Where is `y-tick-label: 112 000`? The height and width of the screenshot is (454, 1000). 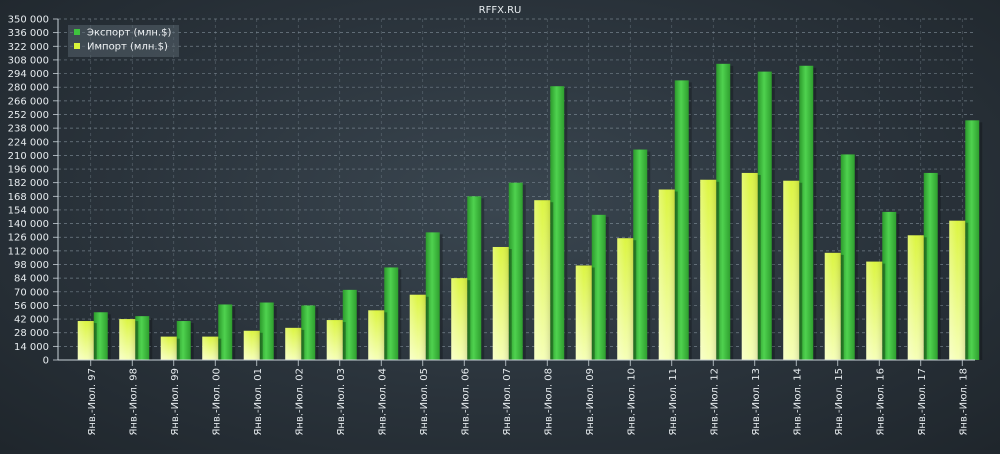 y-tick-label: 112 000 is located at coordinates (28, 251).